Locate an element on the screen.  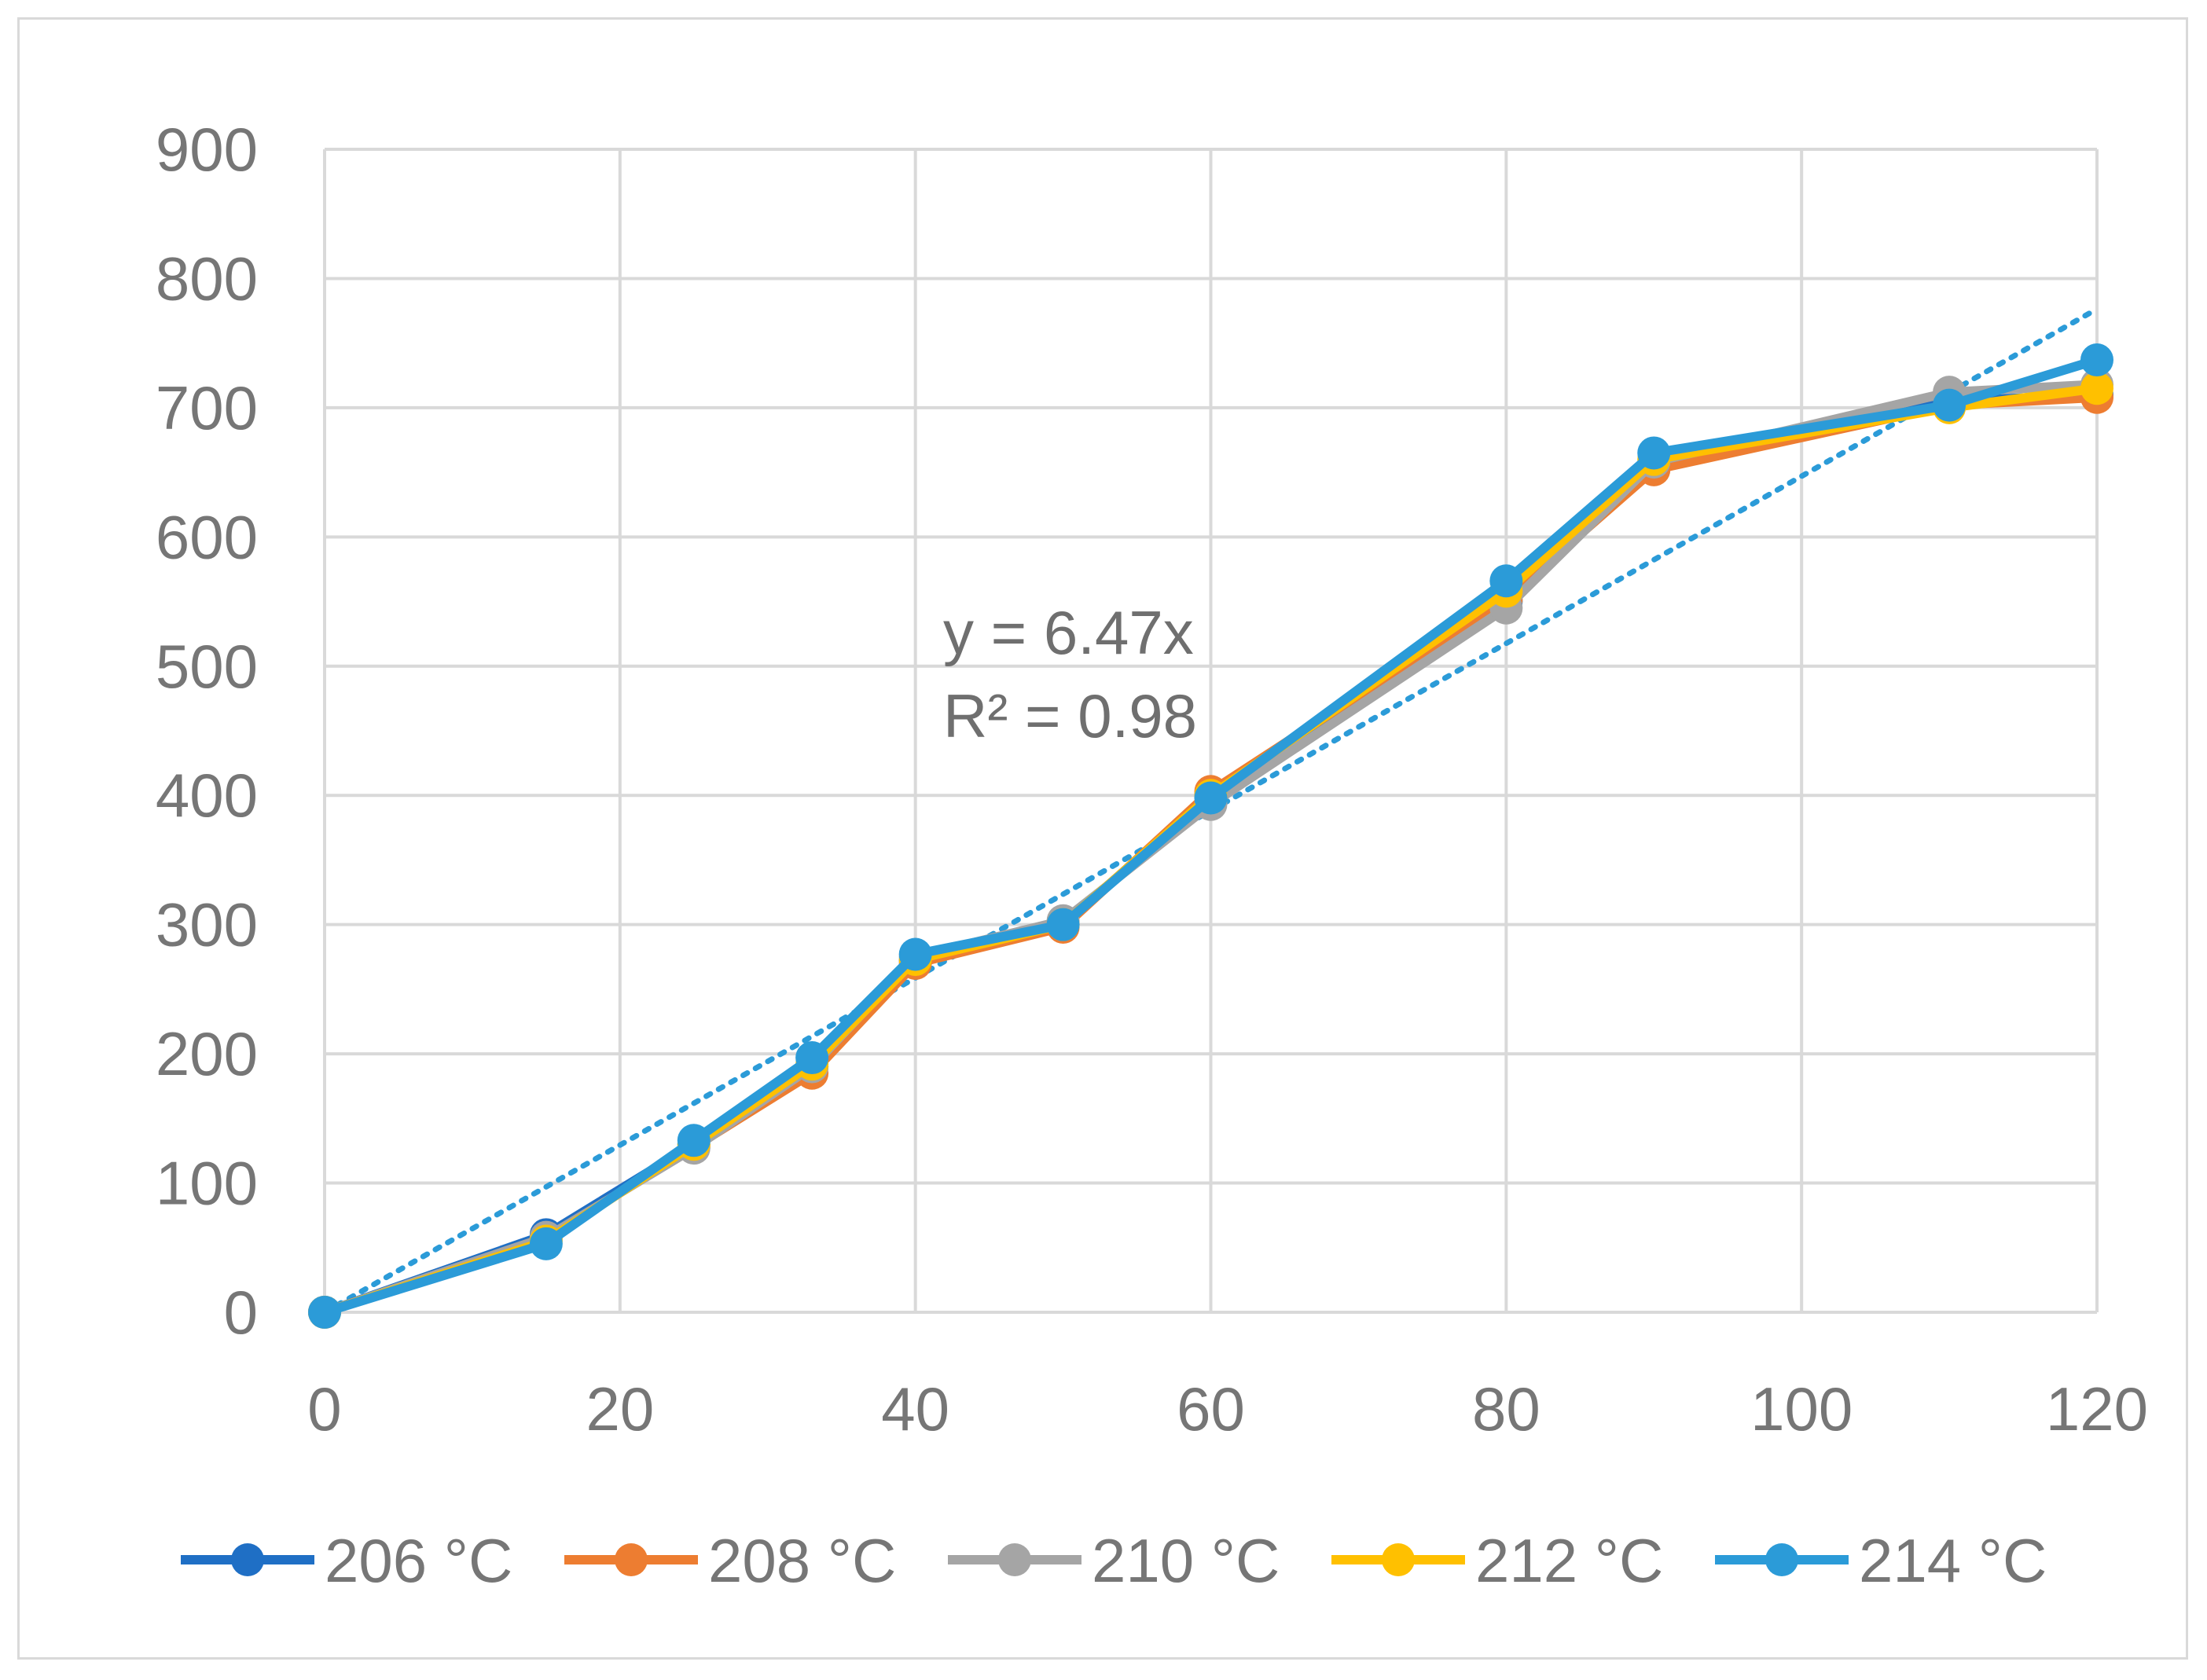
legend-item: 212 °C is located at coordinates (1497, 1560).